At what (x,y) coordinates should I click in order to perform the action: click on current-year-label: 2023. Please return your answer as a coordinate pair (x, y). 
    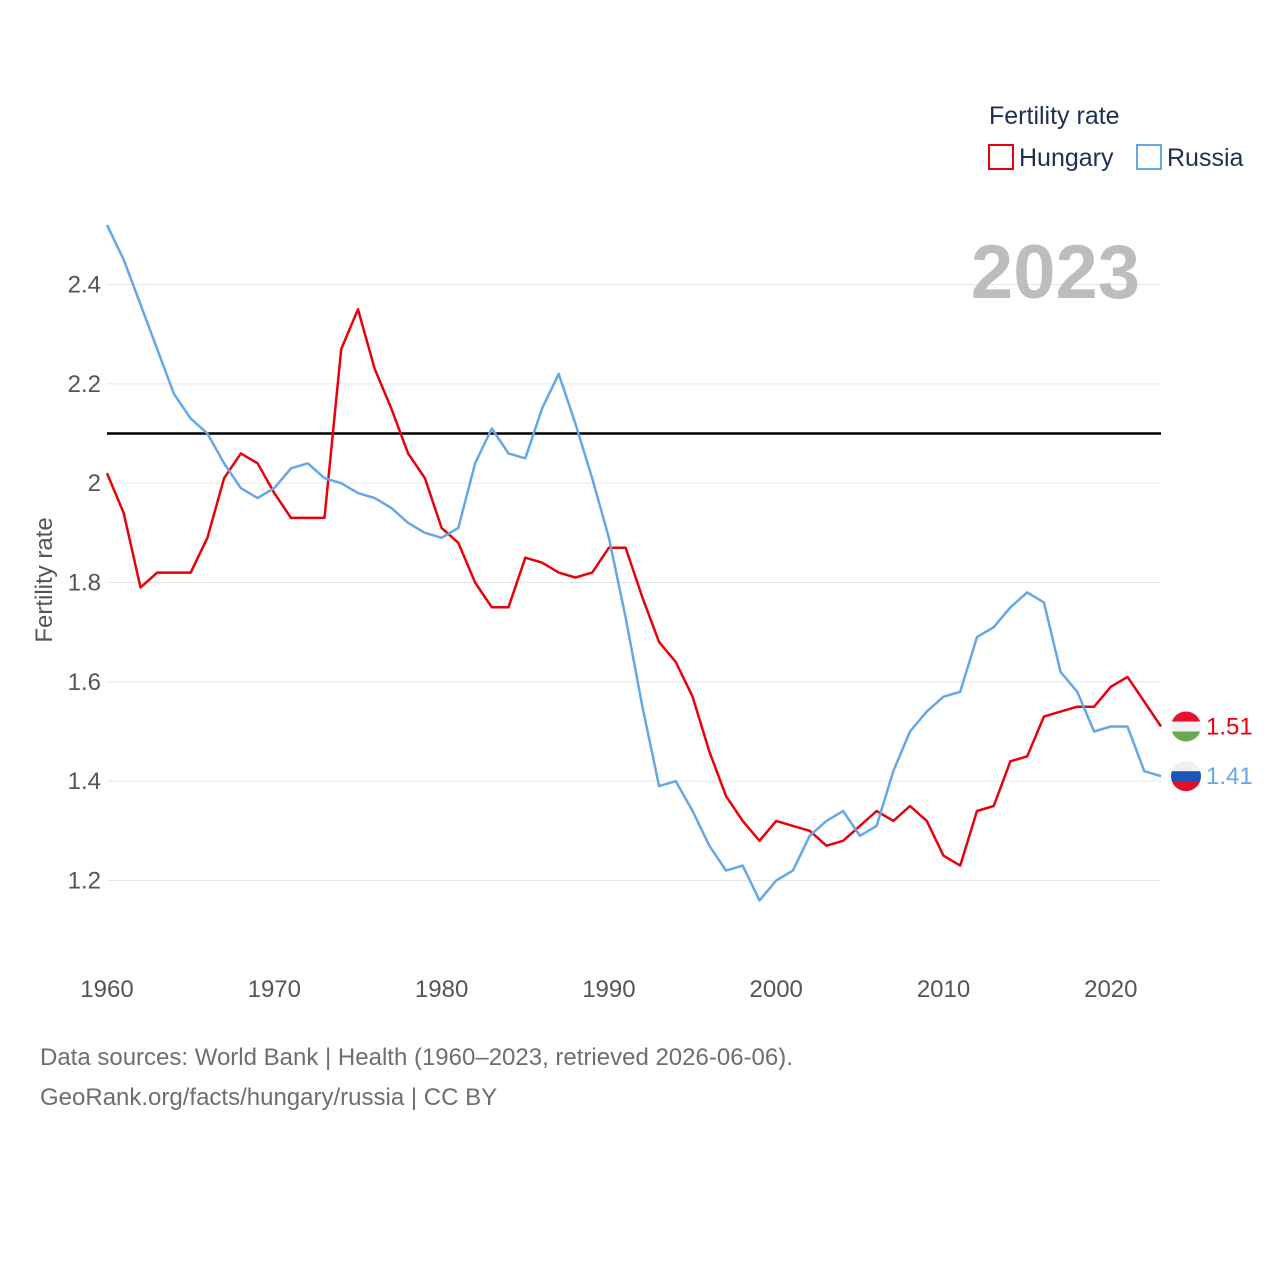
    Looking at the image, I should click on (1055, 272).